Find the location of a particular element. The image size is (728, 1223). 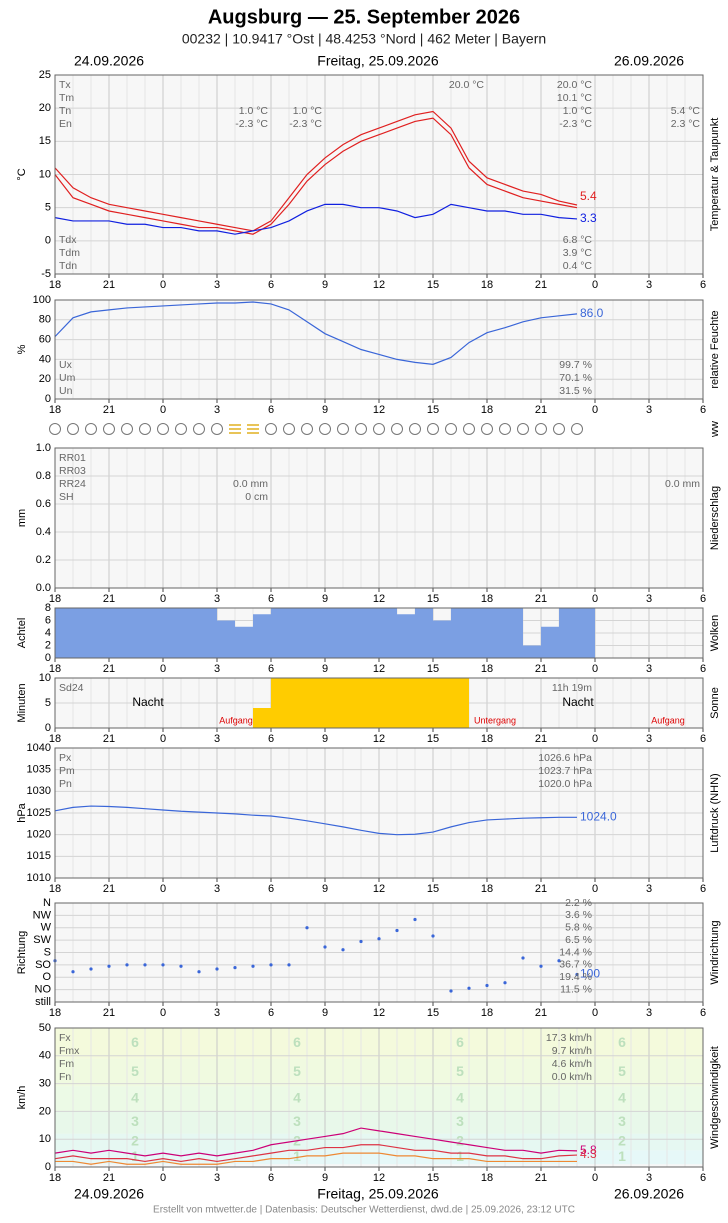

stat-value: 14.4 % is located at coordinates (575, 952).